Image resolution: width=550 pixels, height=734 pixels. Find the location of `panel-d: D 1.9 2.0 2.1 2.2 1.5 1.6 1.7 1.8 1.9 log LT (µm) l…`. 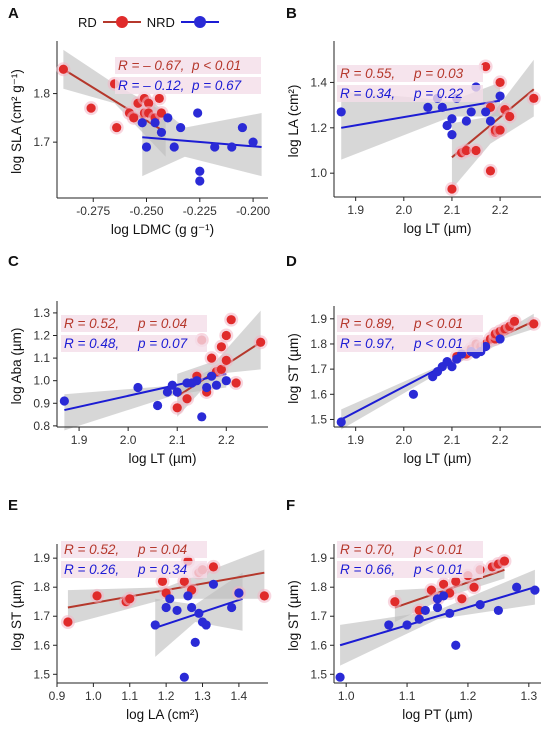

panel-d: D 1.9 2.0 2.1 2.2 1.5 1.6 1.7 1.8 1.9 log LT (µm) l… is located at coordinates (413, 359).